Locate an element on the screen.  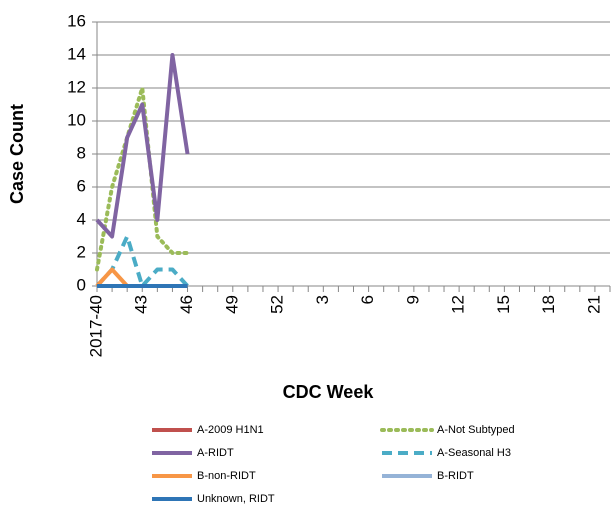
x-tick-label: 52 is located at coordinates (277, 304).